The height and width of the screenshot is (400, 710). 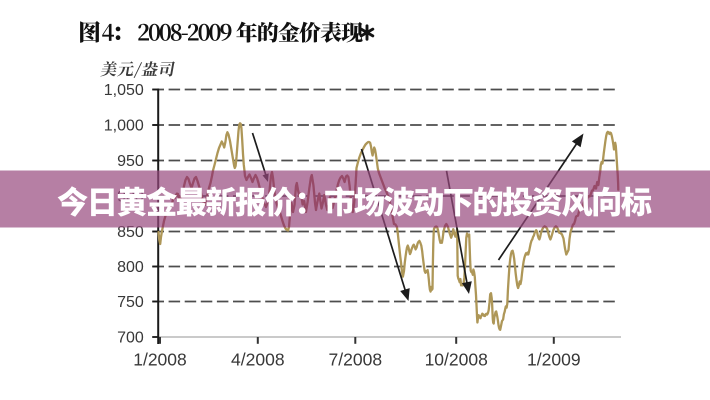 What do you see at coordinates (130, 338) in the screenshot?
I see `svg-text: 700` at bounding box center [130, 338].